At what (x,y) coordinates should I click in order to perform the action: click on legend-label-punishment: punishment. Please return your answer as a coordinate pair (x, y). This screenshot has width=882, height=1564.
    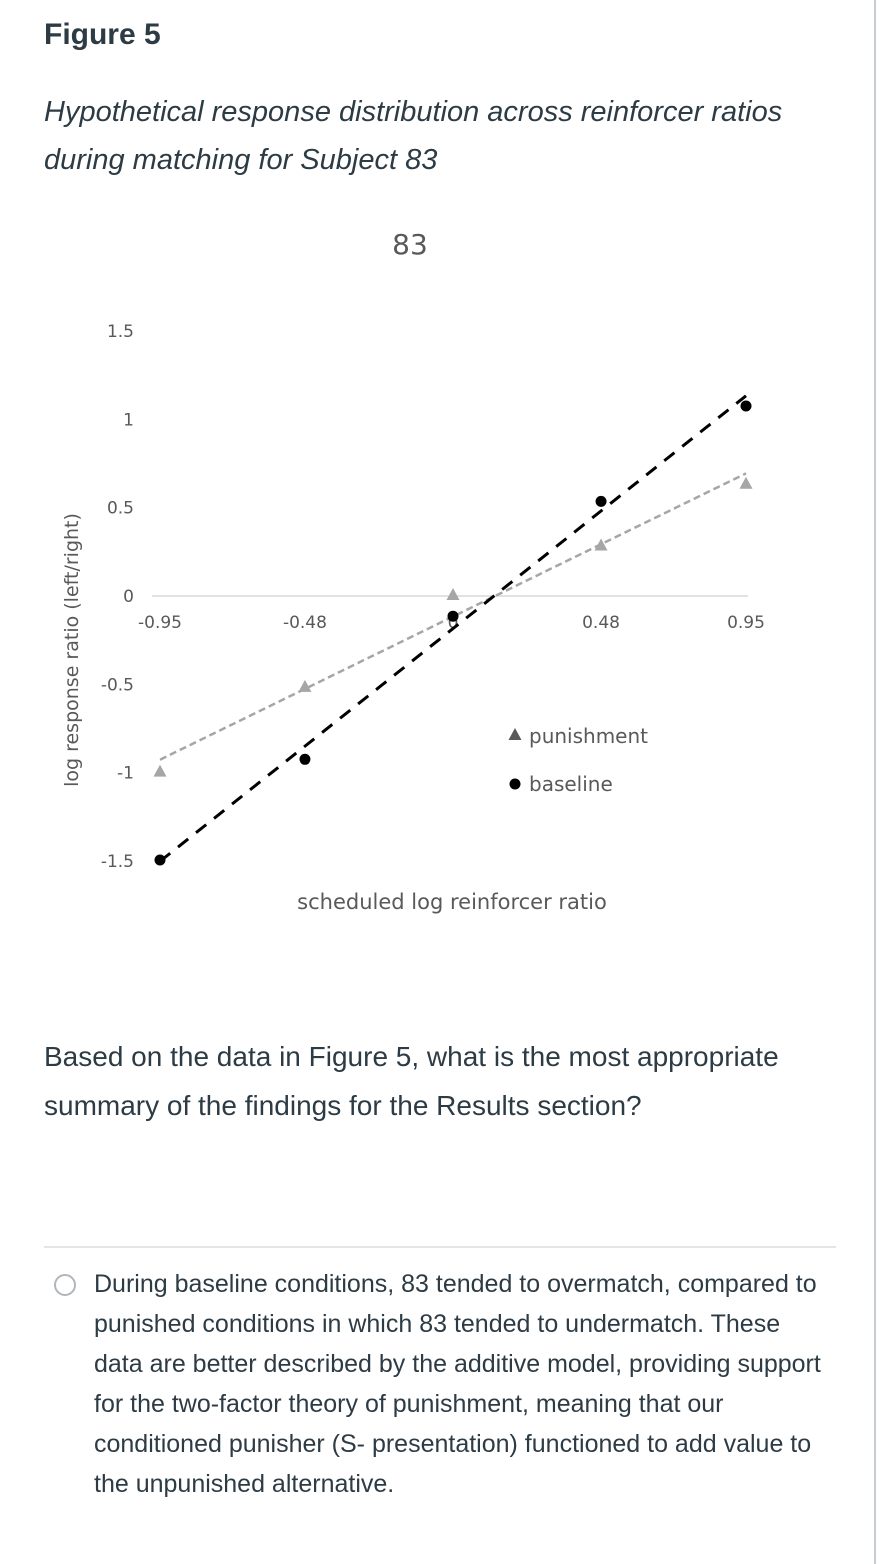
    Looking at the image, I should click on (588, 736).